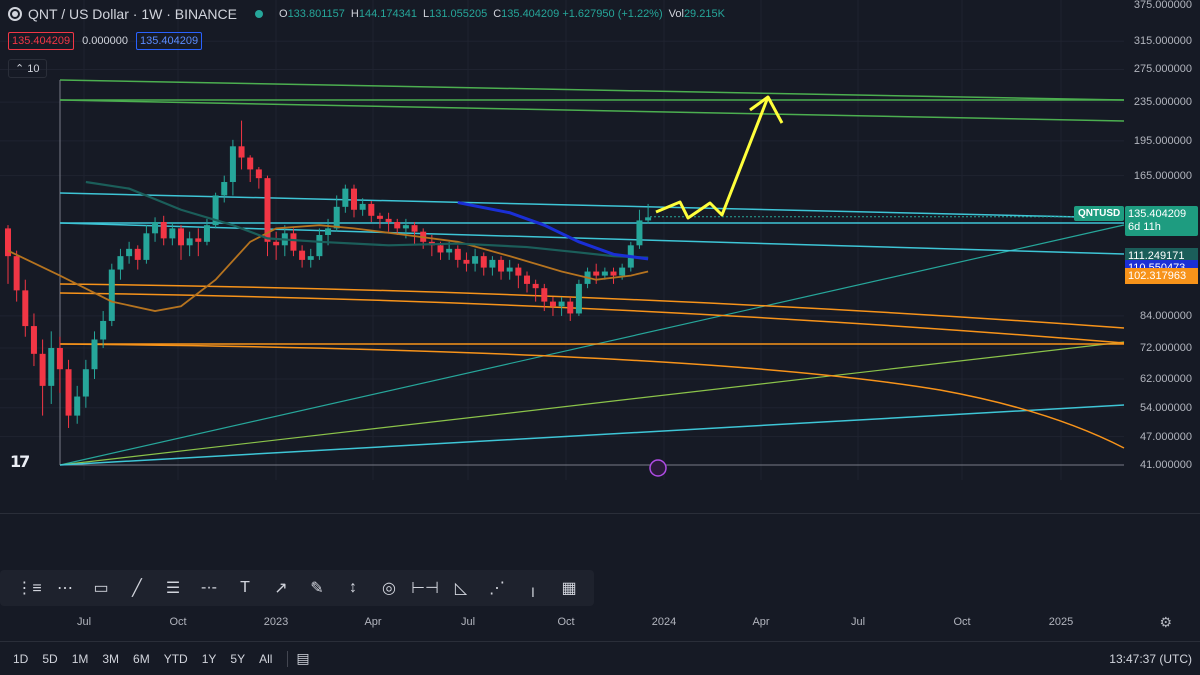 Image resolution: width=1200 pixels, height=675 pixels. What do you see at coordinates (387, 14) in the screenshot?
I see `ohlc-value: 144.174341` at bounding box center [387, 14].